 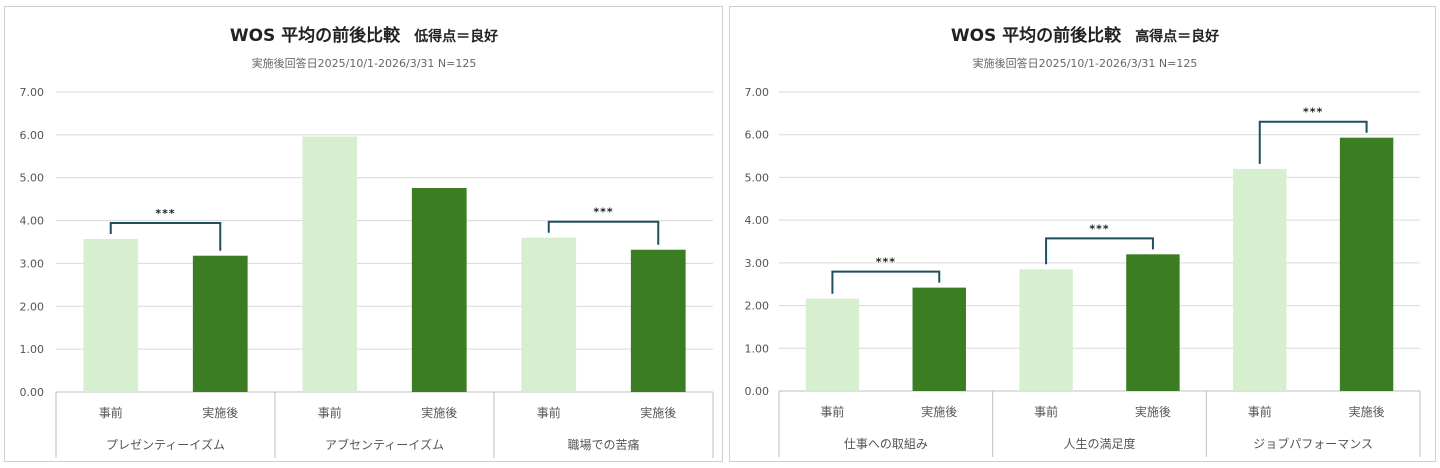 I want to click on group-label: アブセンティーイズム, so click(x=384, y=444).